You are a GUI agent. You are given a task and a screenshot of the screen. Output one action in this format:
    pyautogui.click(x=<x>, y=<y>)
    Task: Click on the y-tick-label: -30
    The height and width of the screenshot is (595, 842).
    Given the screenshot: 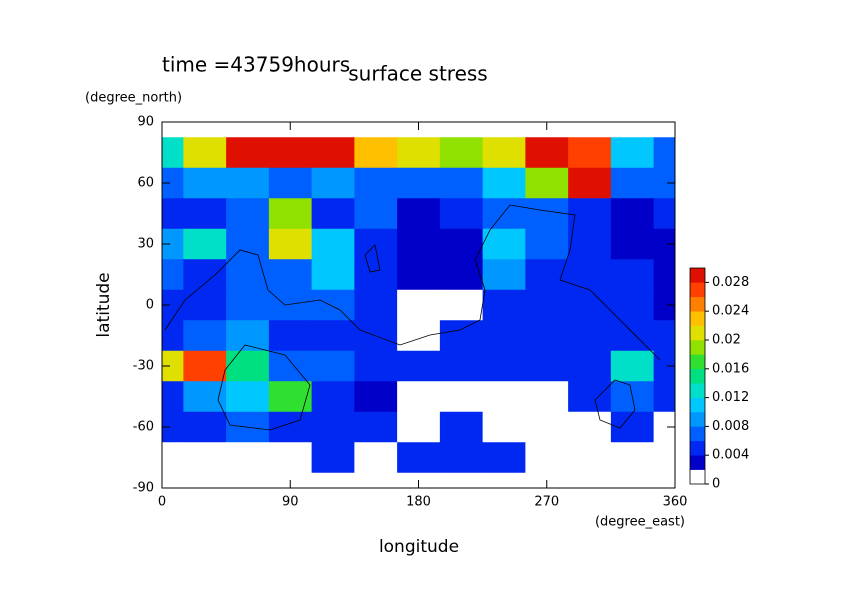 What is the action you would take?
    pyautogui.click(x=143, y=366)
    